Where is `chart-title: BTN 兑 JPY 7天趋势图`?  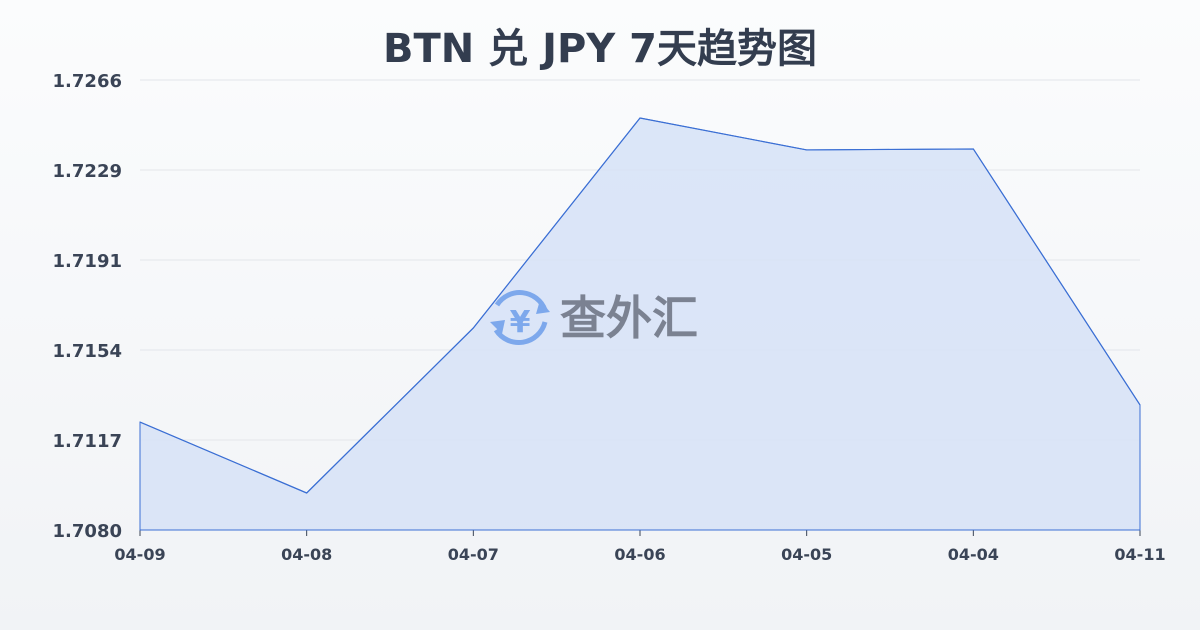
chart-title: BTN 兑 JPY 7天趋势图 is located at coordinates (600, 49).